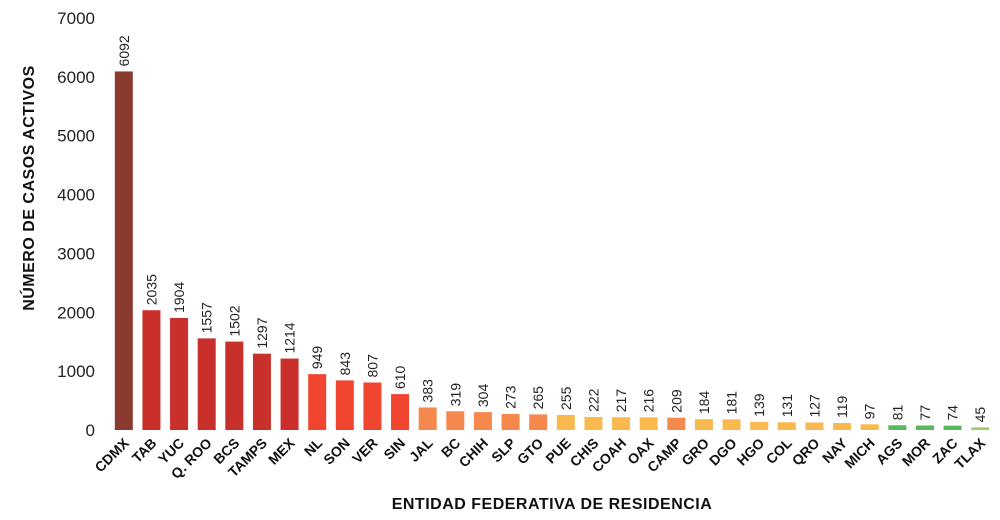  Describe the element at coordinates (234, 385) in the screenshot. I see `bar-bcs` at that location.